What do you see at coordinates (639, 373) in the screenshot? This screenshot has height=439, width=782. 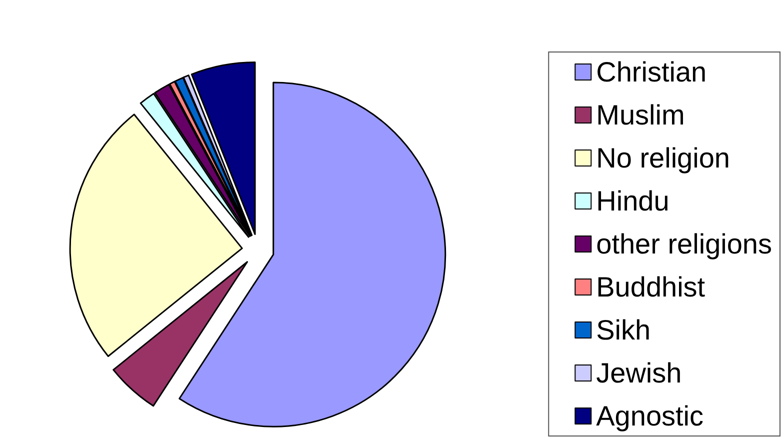 I see `legend-label: Jewish` at bounding box center [639, 373].